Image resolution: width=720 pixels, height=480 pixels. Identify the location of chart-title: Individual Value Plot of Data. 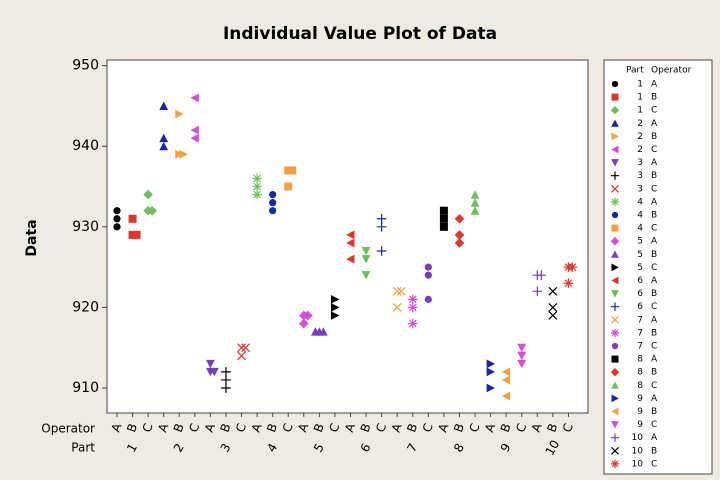
(360, 34).